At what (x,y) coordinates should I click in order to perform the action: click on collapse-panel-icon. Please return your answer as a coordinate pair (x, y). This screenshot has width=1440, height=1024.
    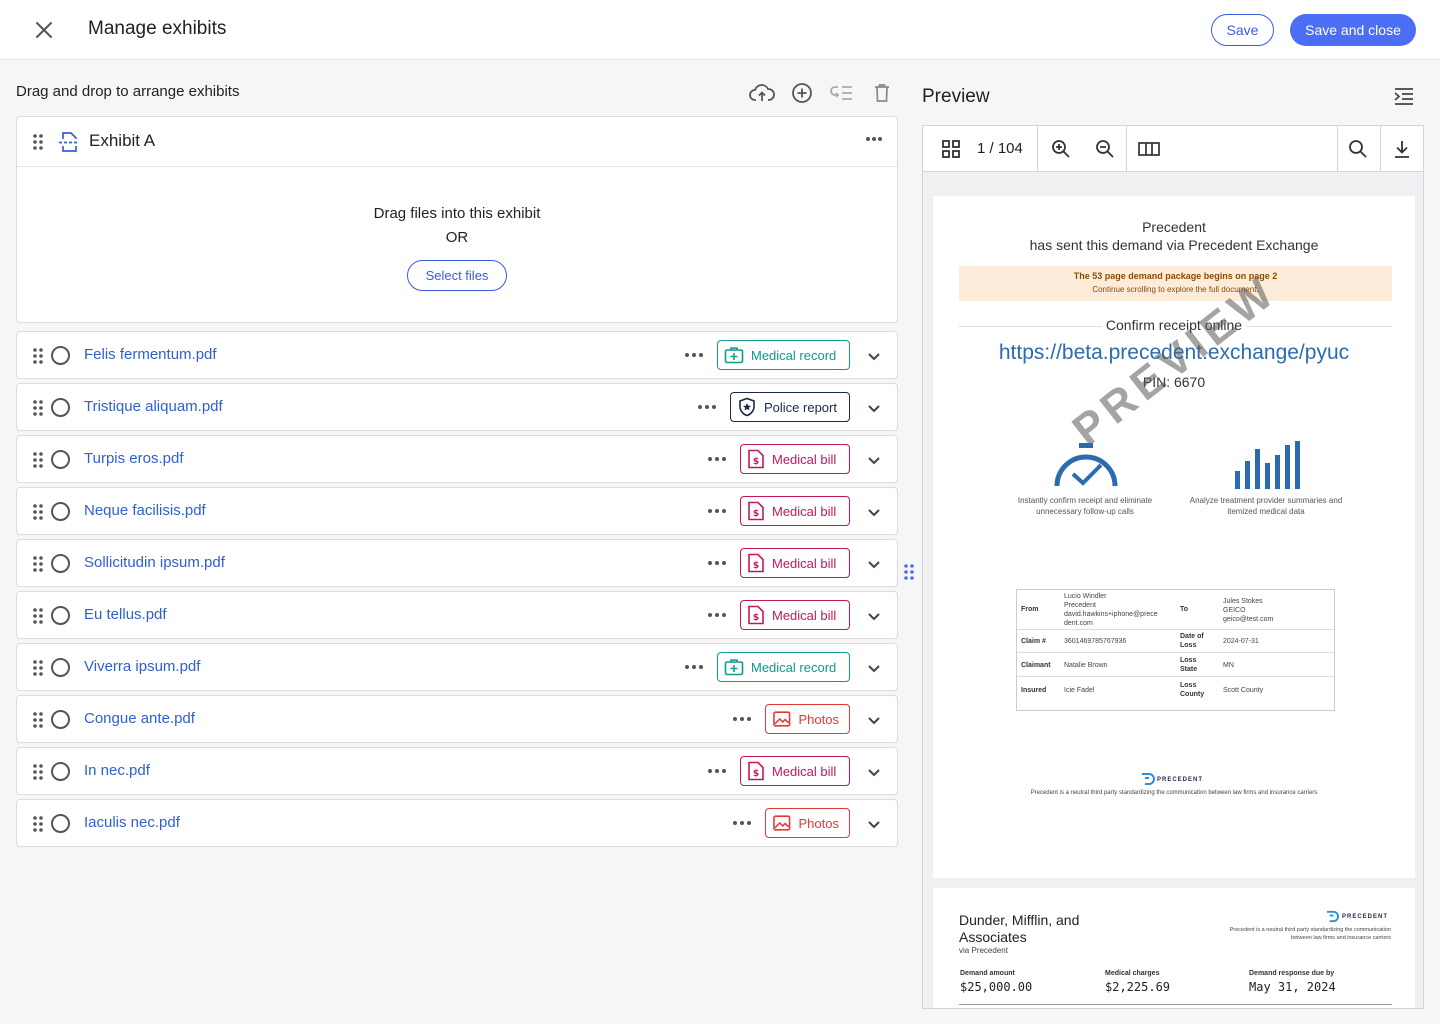
    Looking at the image, I should click on (1404, 96).